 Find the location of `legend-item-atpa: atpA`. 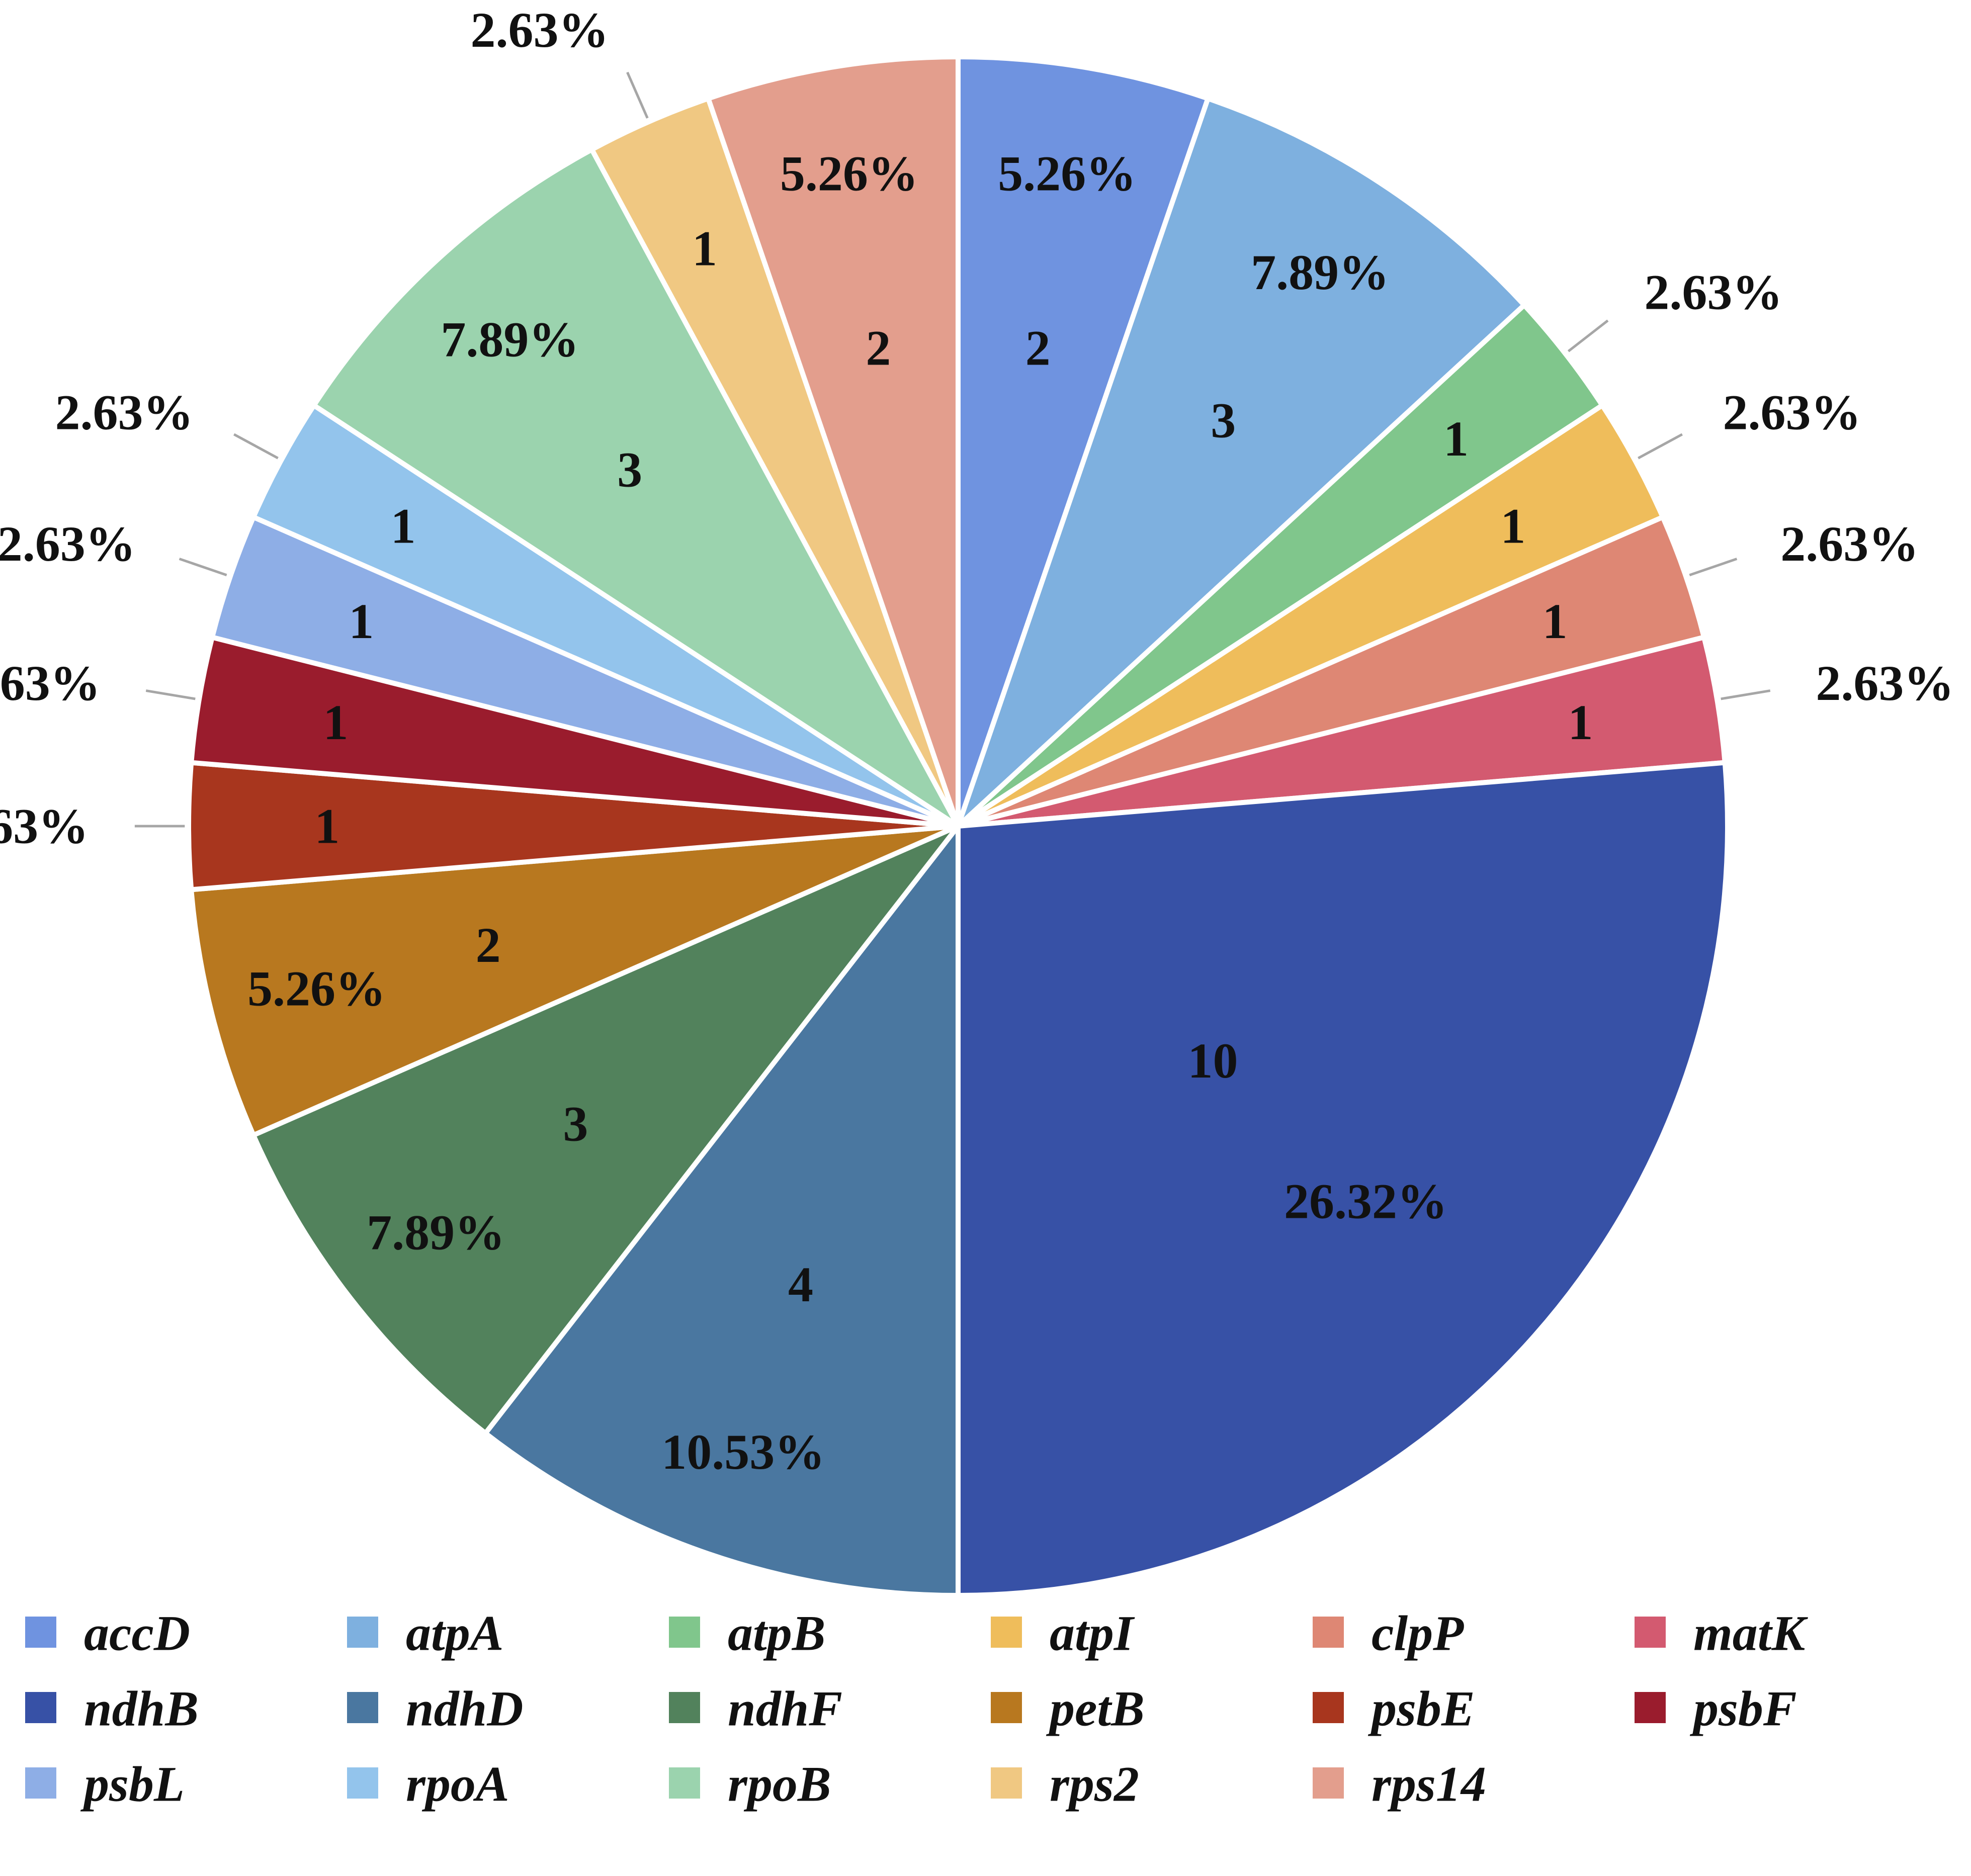

legend-item-atpa: atpA is located at coordinates (425, 1633).